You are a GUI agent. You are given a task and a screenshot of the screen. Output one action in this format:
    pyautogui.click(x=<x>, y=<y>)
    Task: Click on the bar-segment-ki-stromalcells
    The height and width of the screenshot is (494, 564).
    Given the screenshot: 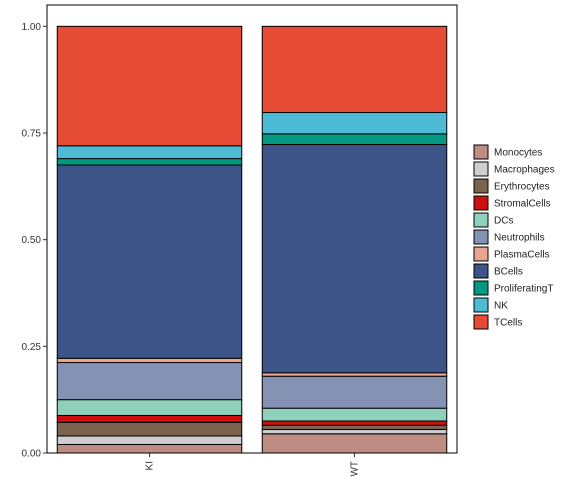 What is the action you would take?
    pyautogui.click(x=149, y=418)
    